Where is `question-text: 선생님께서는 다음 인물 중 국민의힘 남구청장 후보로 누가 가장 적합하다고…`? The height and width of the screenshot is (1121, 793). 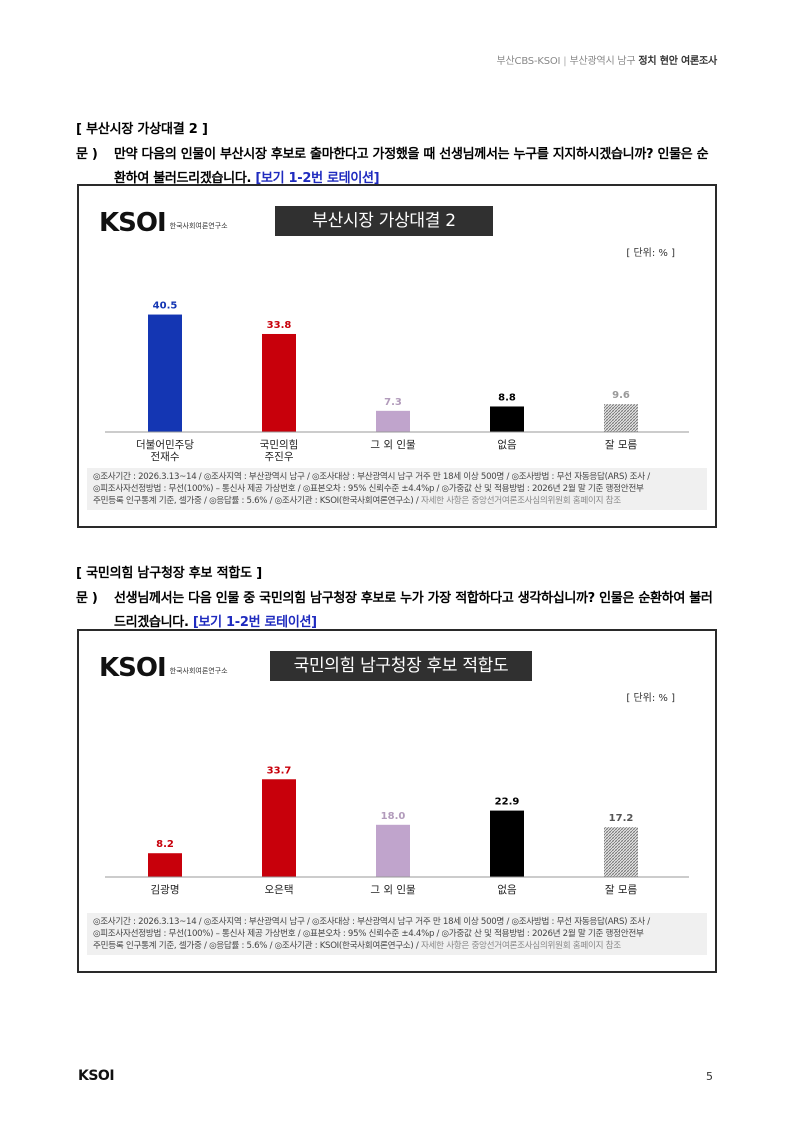 question-text: 선생님께서는 다음 인물 중 국민의힘 남구청장 후보로 누가 가장 적합하다고… is located at coordinates (413, 610).